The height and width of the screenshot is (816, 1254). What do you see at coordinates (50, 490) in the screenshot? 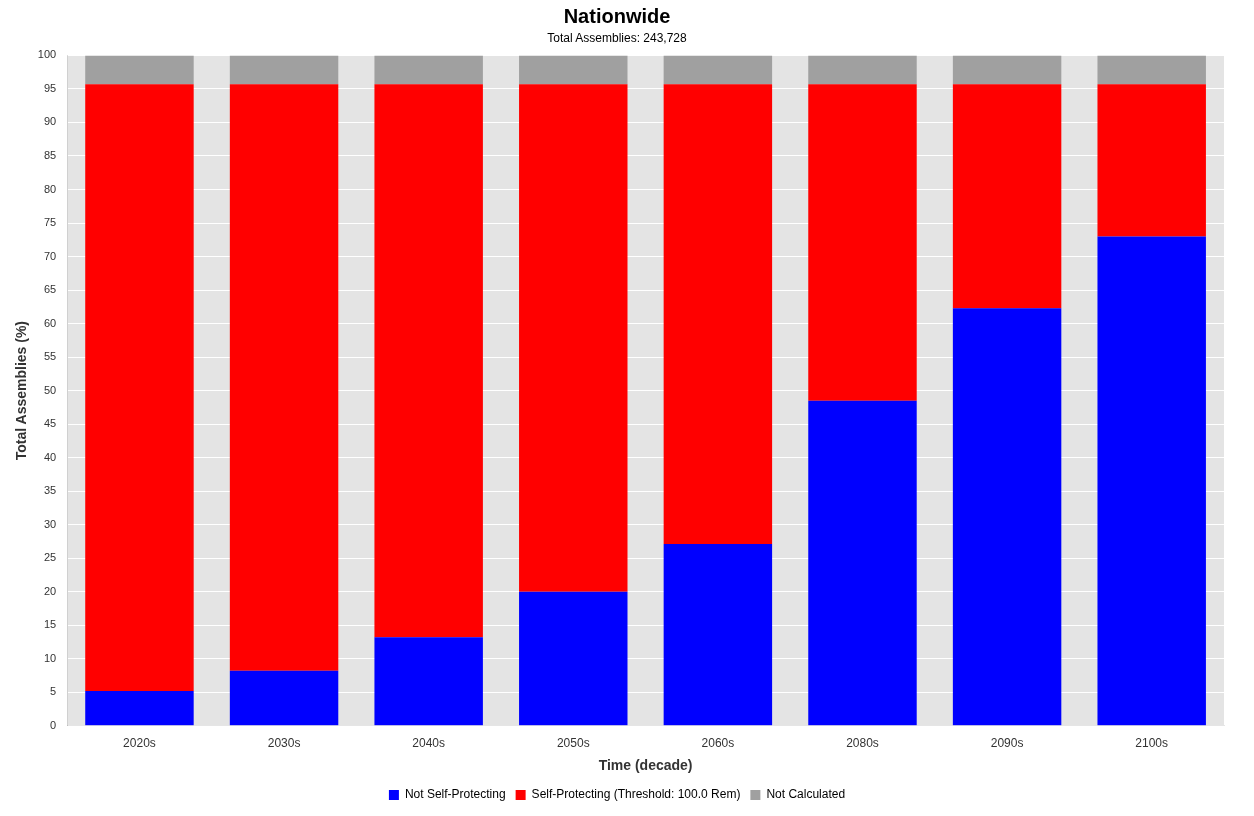
I see `y-tick-label: 35` at bounding box center [50, 490].